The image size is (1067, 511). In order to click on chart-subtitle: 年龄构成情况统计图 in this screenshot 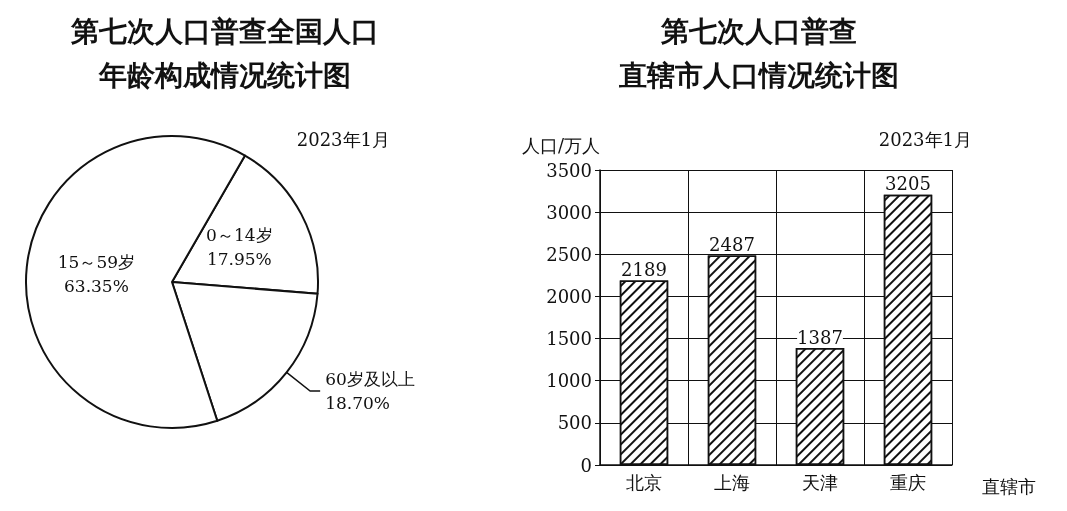, I will do `click(224, 75)`.